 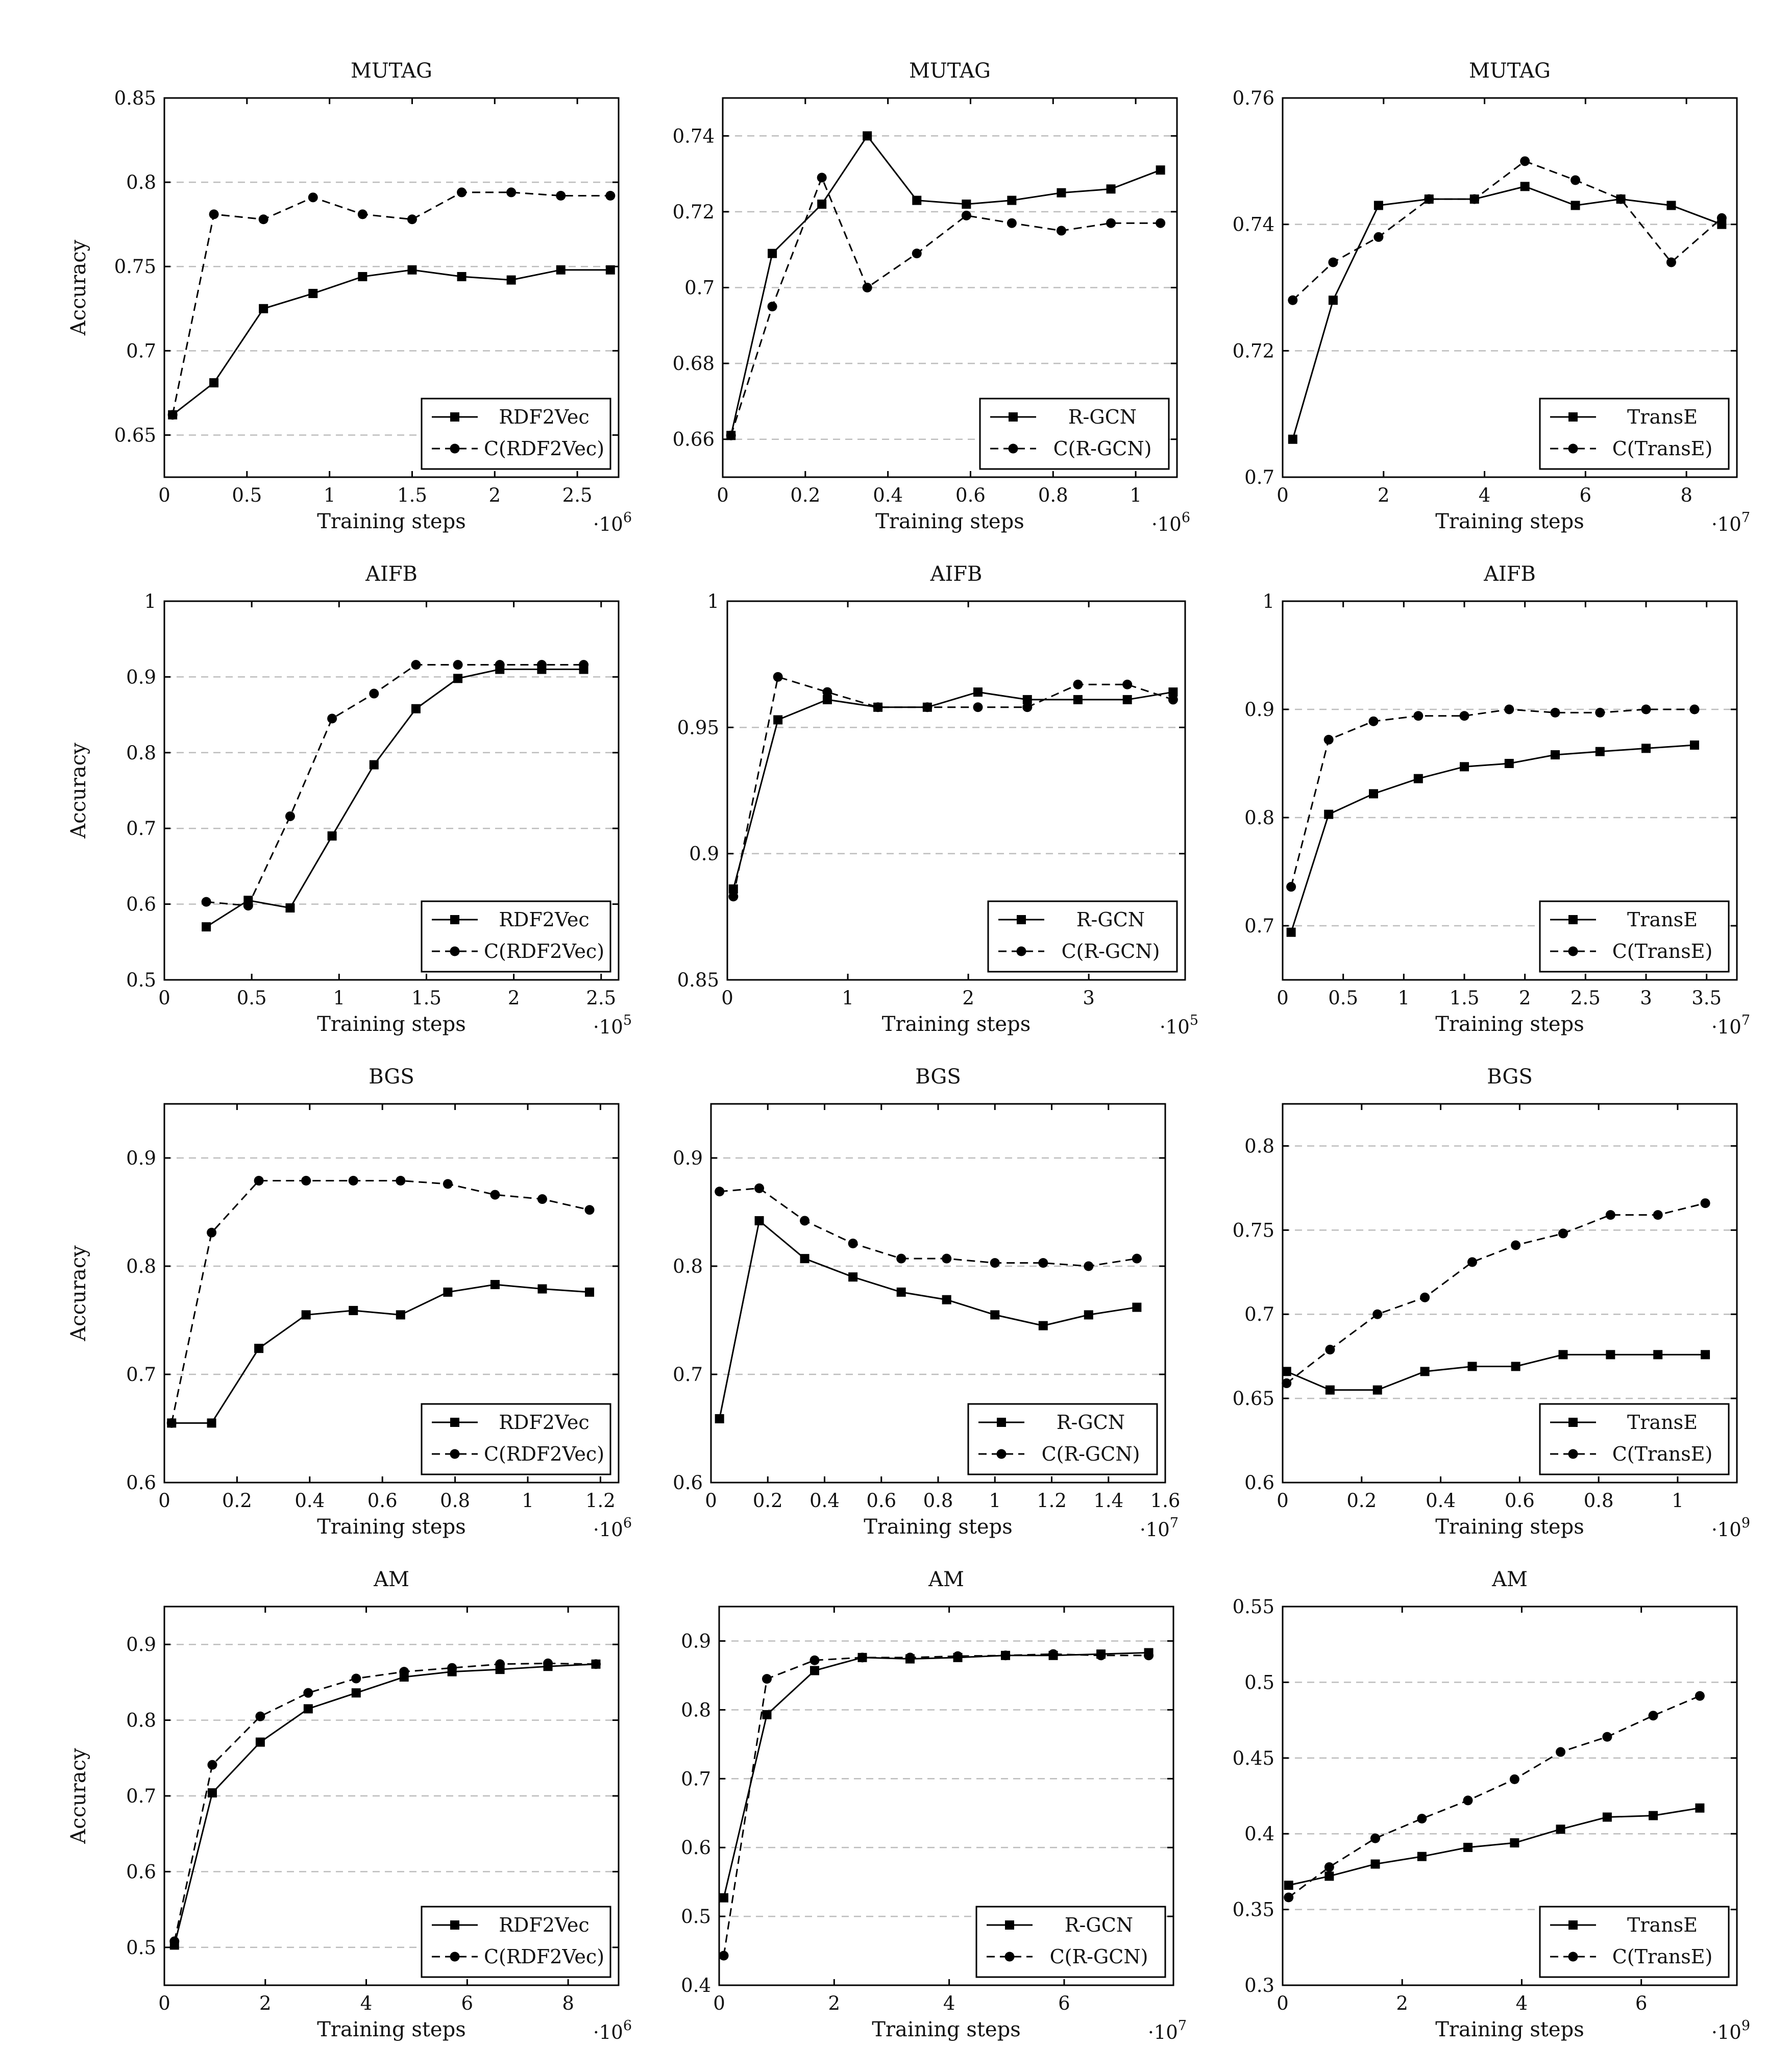 I want to click on y-tick-label: 0.4, so click(x=1259, y=1834).